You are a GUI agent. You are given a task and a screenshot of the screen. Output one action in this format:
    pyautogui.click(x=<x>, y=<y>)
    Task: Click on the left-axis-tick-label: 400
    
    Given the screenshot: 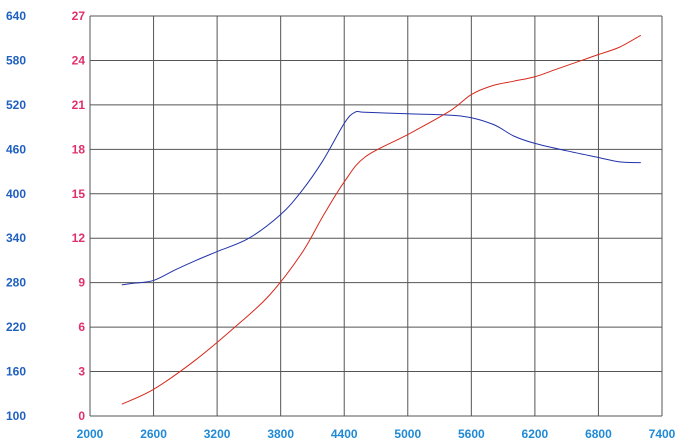 What is the action you would take?
    pyautogui.click(x=16, y=194)
    